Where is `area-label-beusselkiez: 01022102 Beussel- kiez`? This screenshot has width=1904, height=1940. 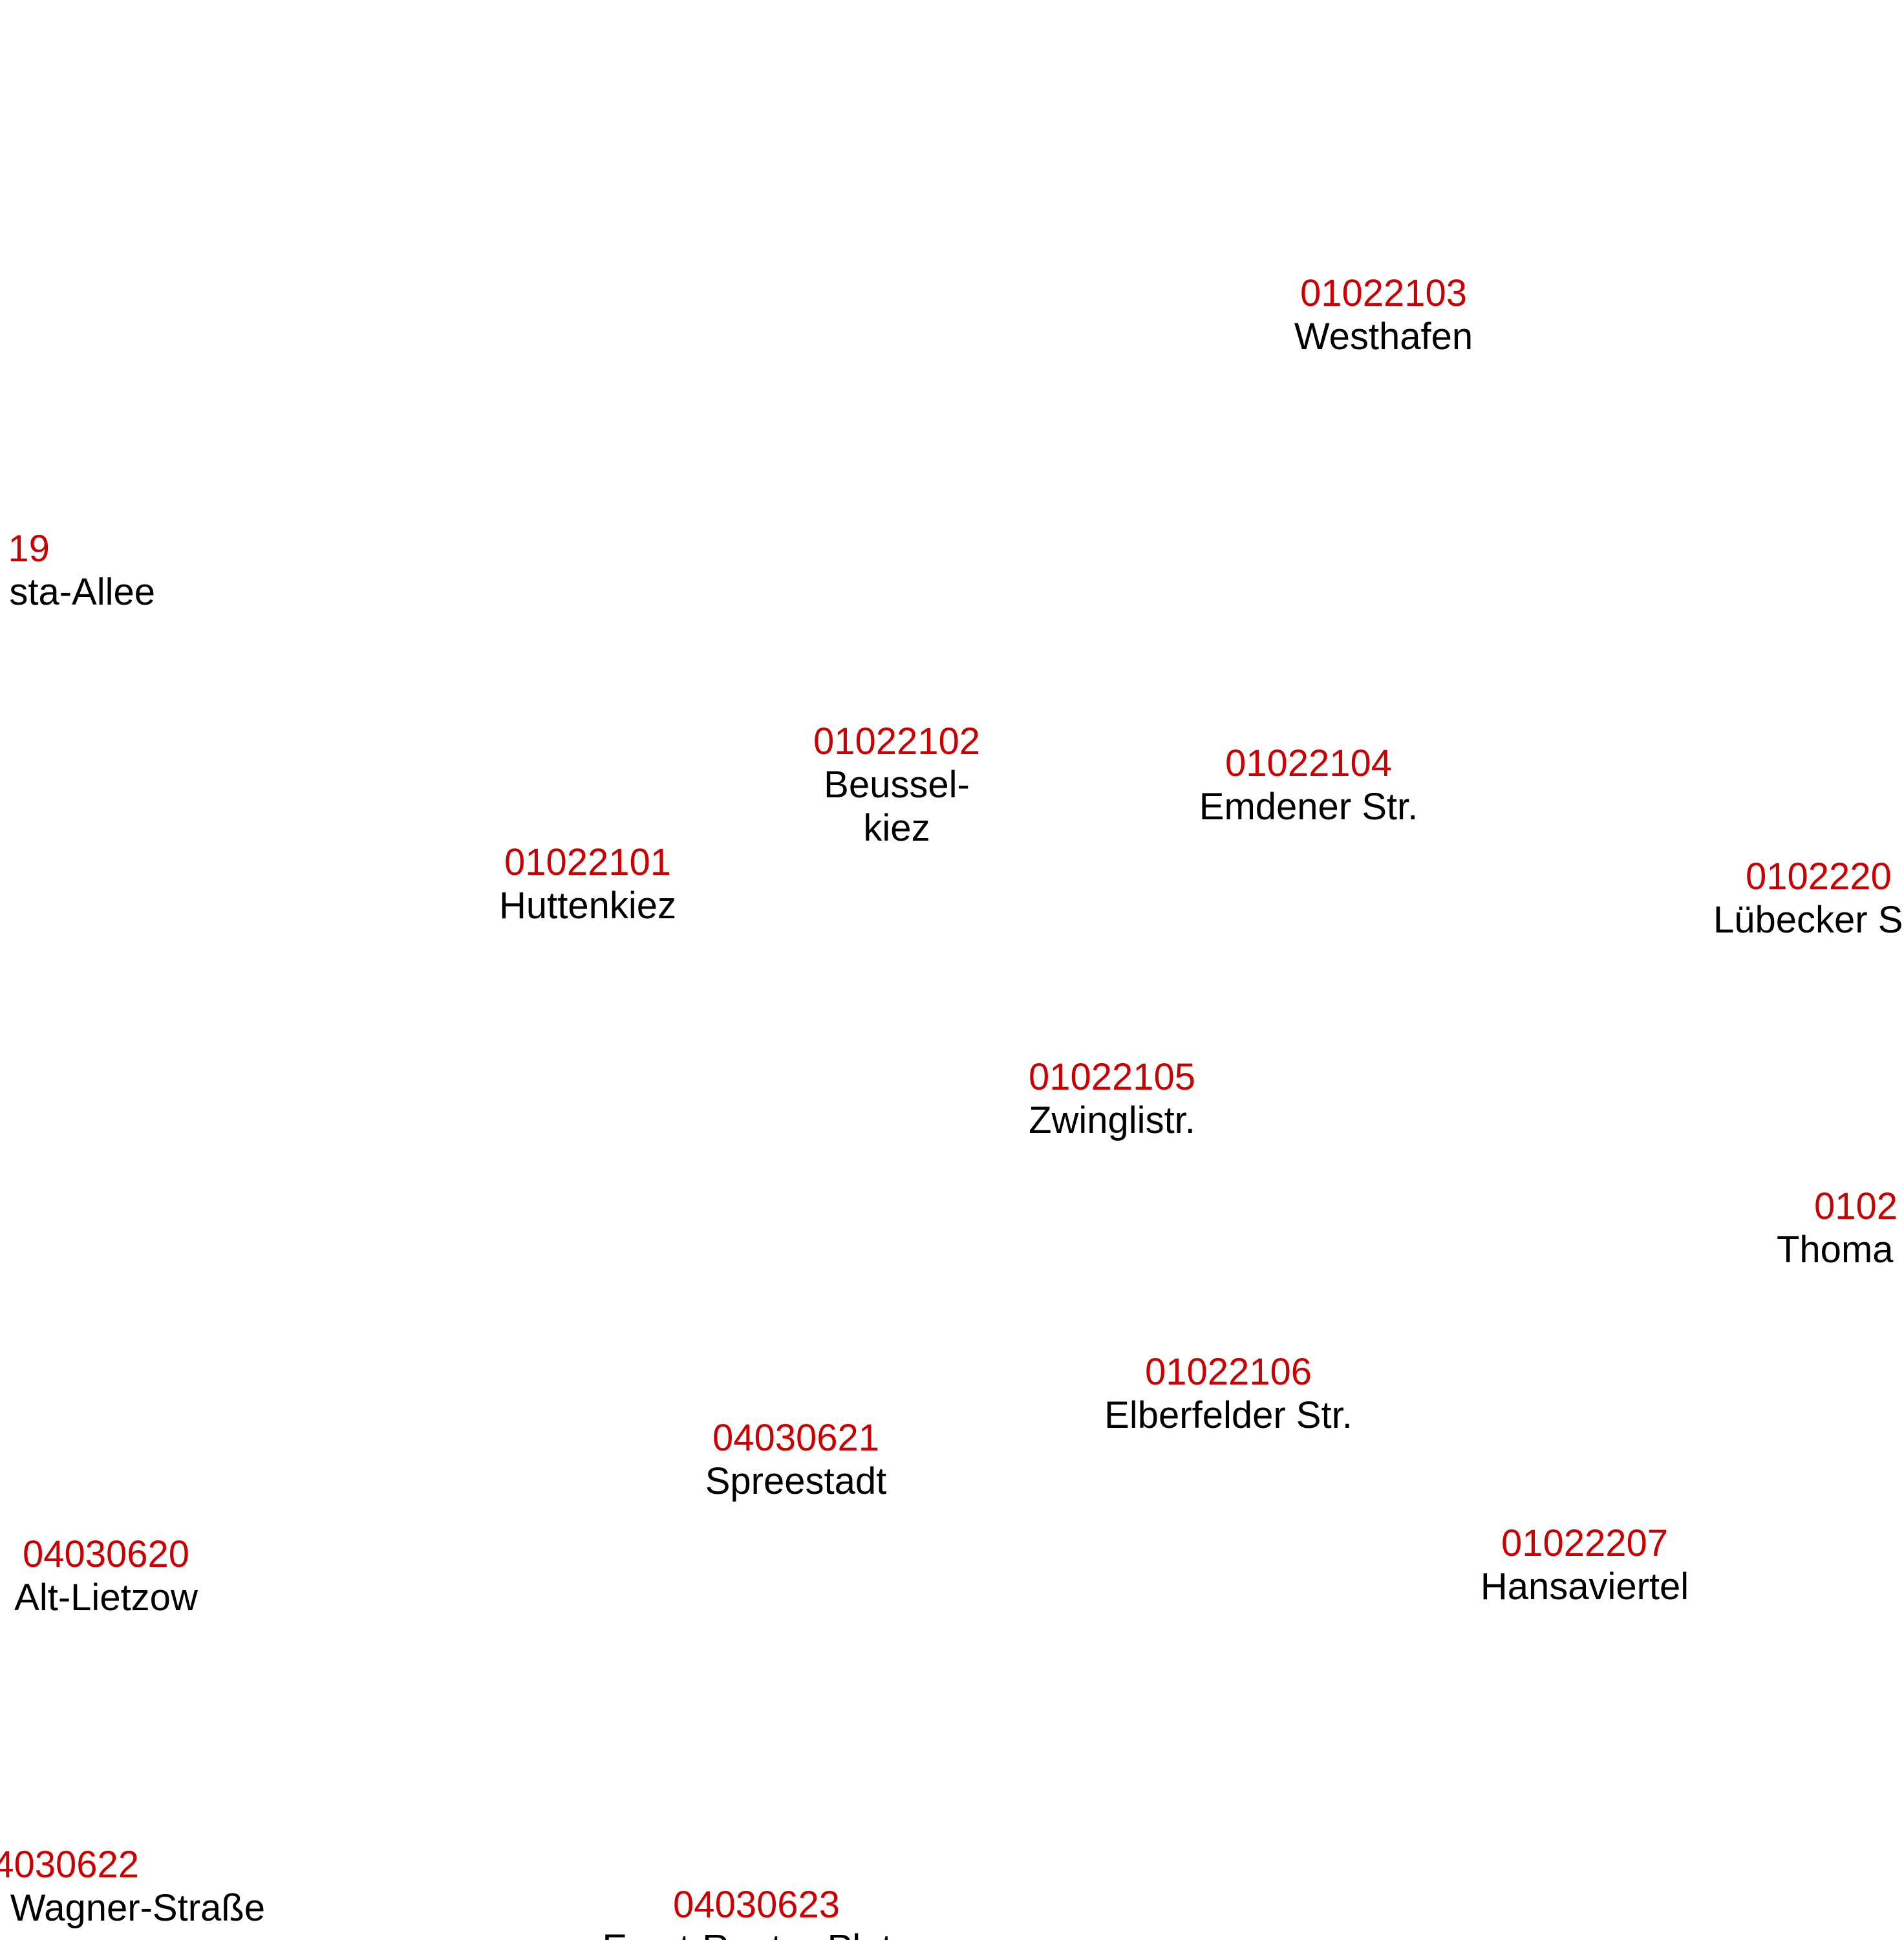
area-label-beusselkiez: 01022102 Beussel- kiez is located at coordinates (896, 785).